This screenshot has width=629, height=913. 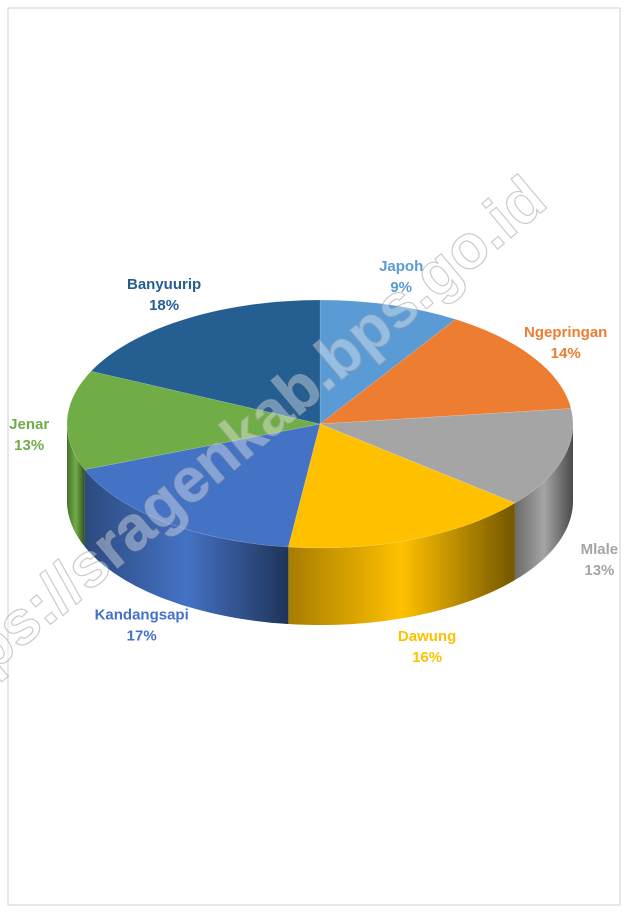 I want to click on data-label-name: Japoh, so click(x=401, y=266).